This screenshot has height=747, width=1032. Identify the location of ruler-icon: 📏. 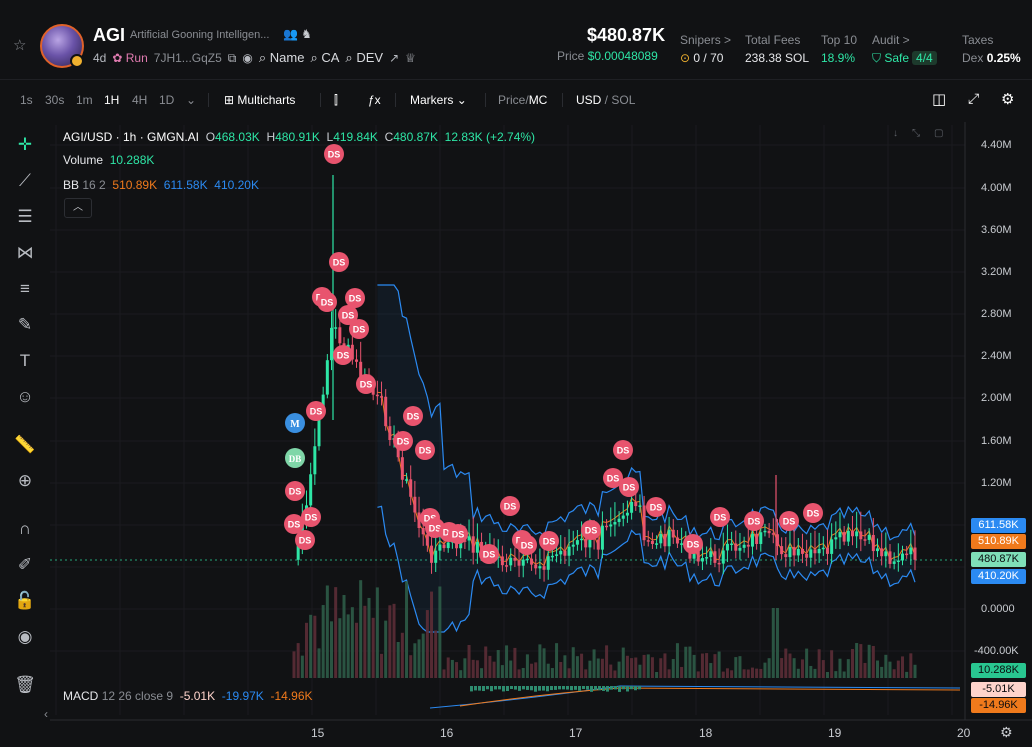
(25, 444).